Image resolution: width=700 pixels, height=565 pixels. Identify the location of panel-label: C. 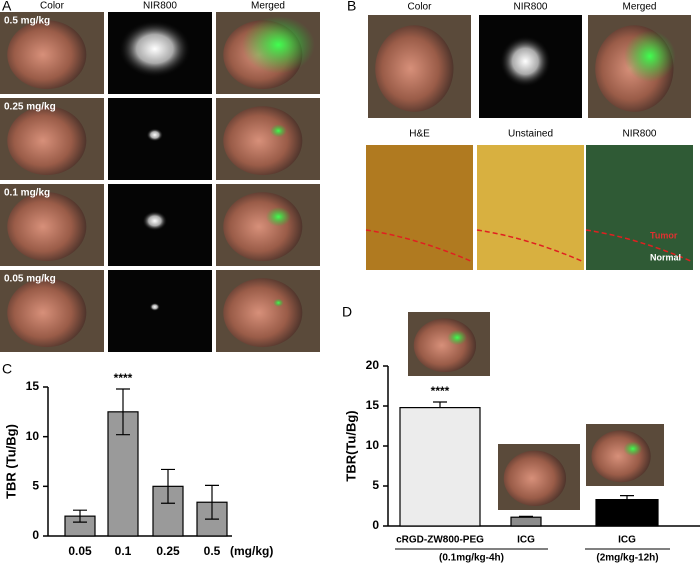
(7, 369).